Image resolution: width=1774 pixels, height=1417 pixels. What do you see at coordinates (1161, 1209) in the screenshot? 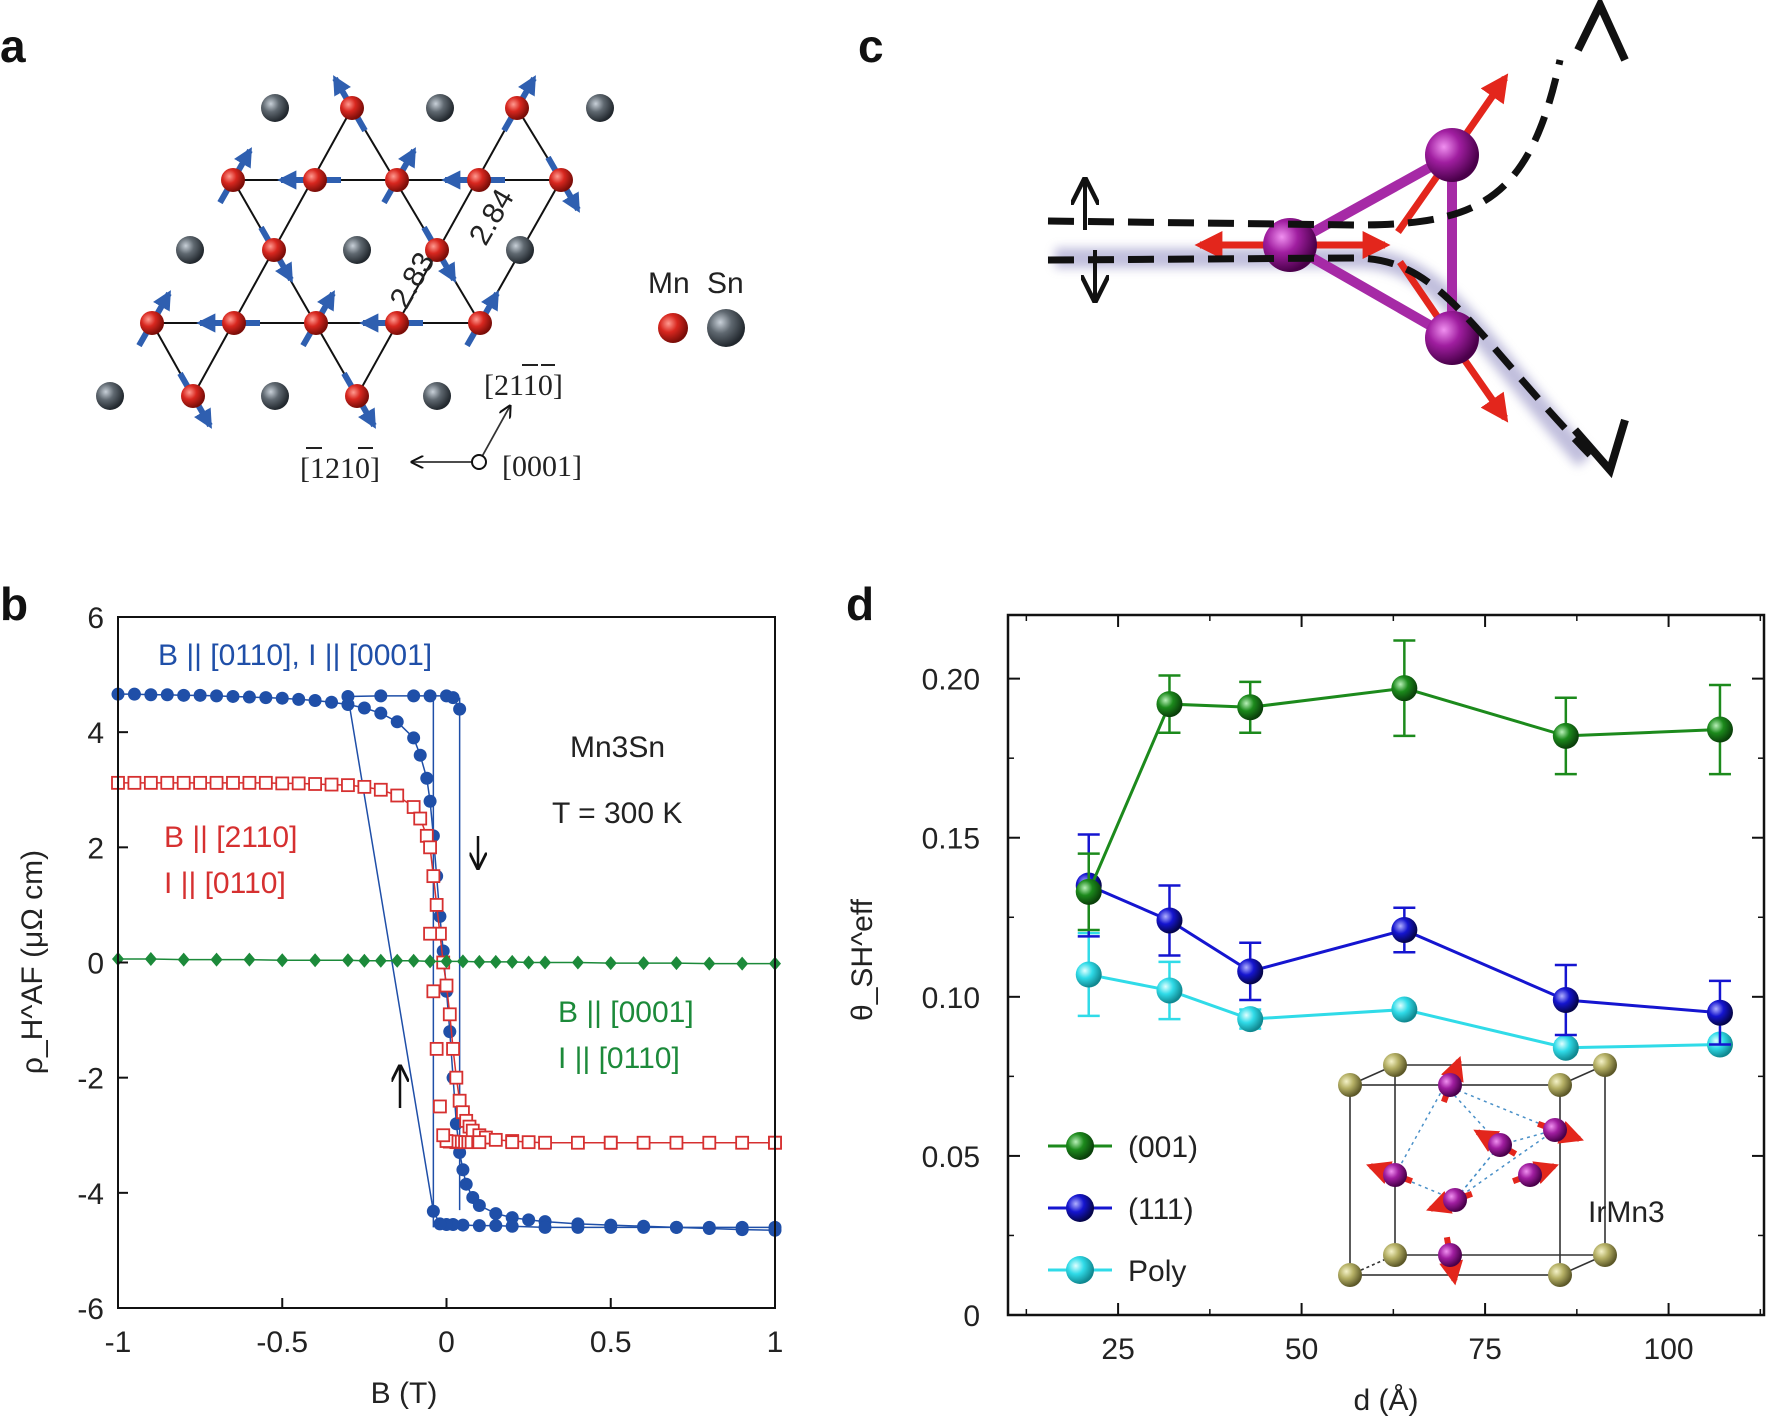
I see `legend-label: (111)` at bounding box center [1161, 1209].